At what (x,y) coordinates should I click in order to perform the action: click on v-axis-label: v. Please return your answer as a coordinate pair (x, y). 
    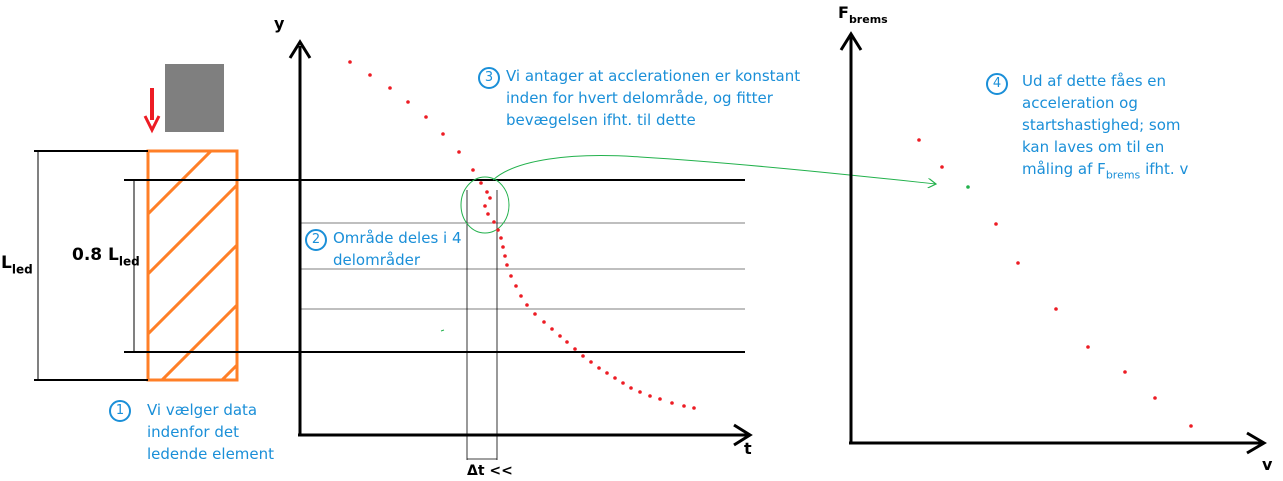
    Looking at the image, I should click on (1267, 464).